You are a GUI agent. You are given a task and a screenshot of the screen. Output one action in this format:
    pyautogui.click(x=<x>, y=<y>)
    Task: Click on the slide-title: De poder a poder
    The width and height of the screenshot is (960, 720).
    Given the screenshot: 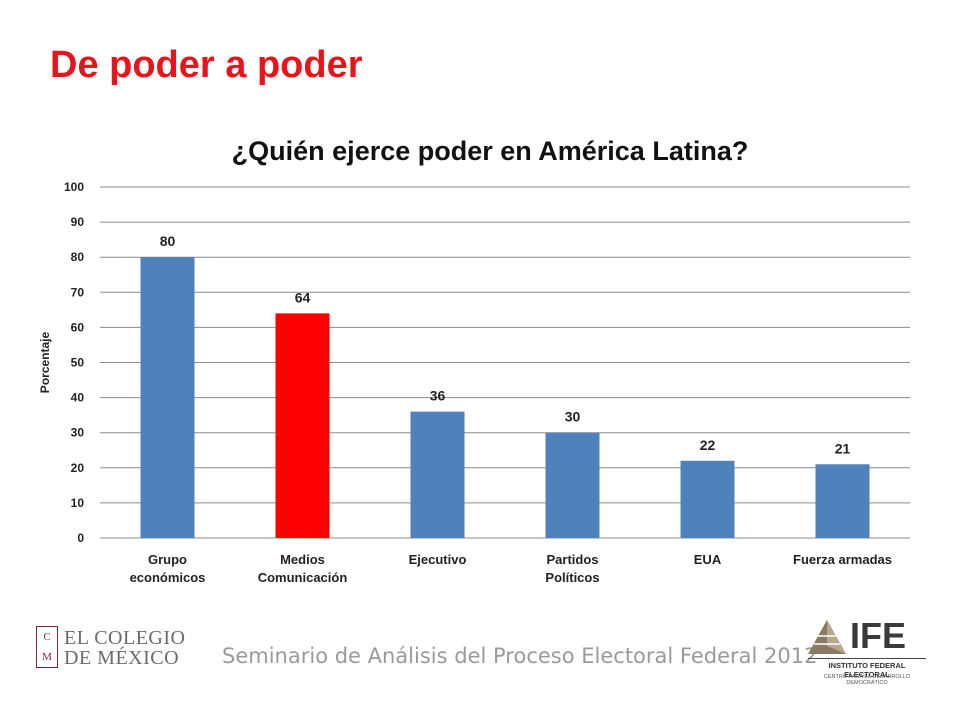 What is the action you would take?
    pyautogui.click(x=206, y=65)
    